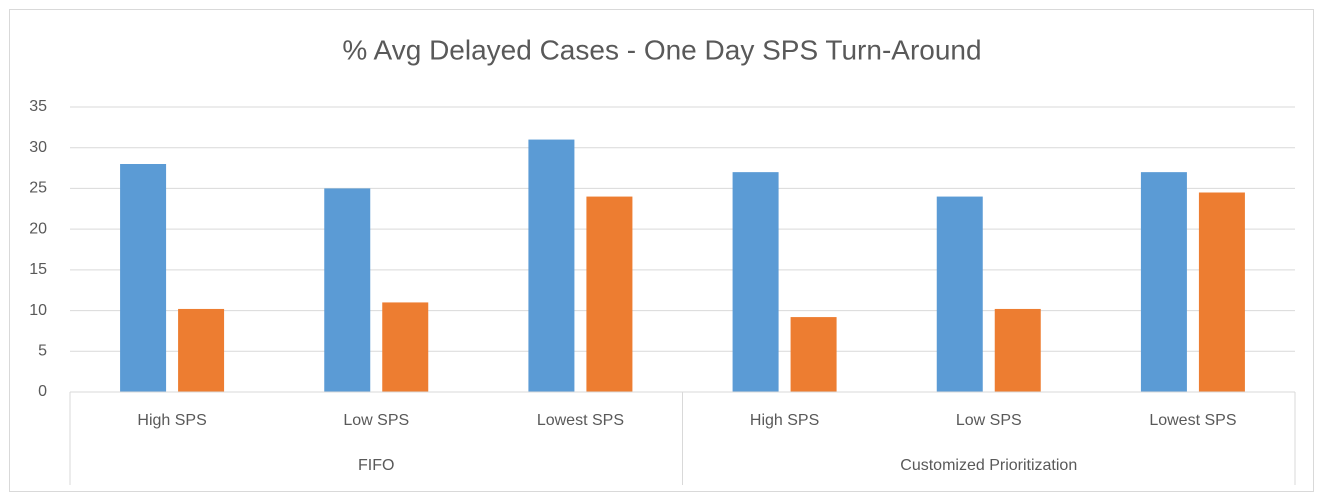  What do you see at coordinates (42, 391) in the screenshot?
I see `y-tick-label: 0` at bounding box center [42, 391].